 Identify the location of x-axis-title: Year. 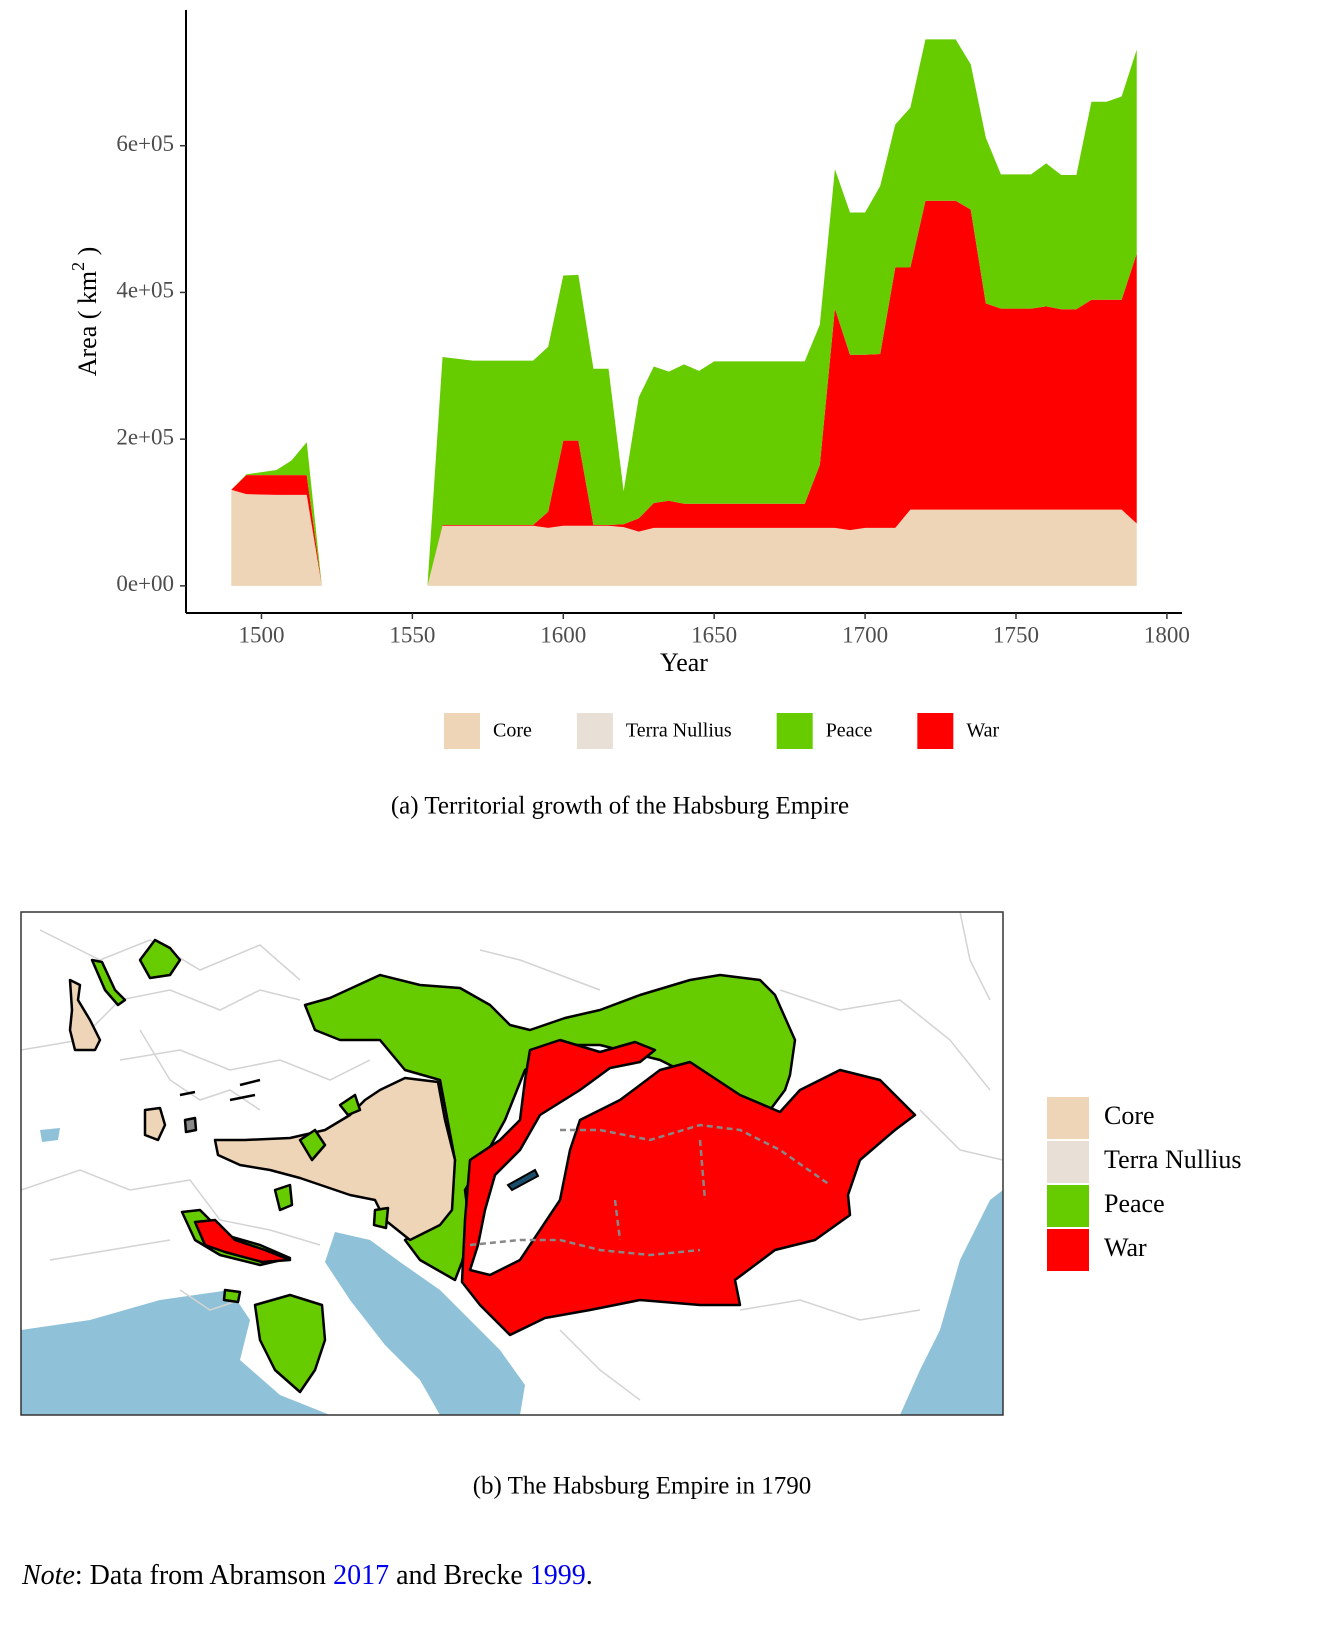
(684, 662).